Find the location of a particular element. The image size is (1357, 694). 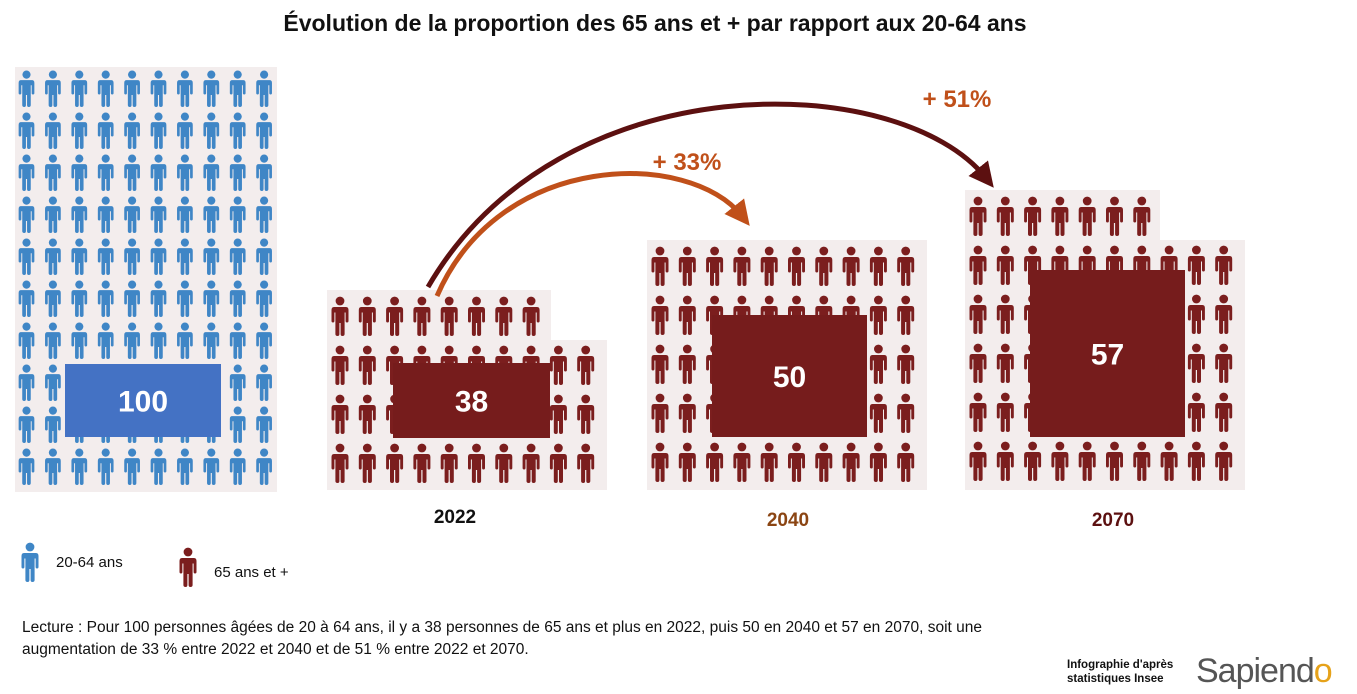

year-label-2022: 2022 is located at coordinates (455, 517).